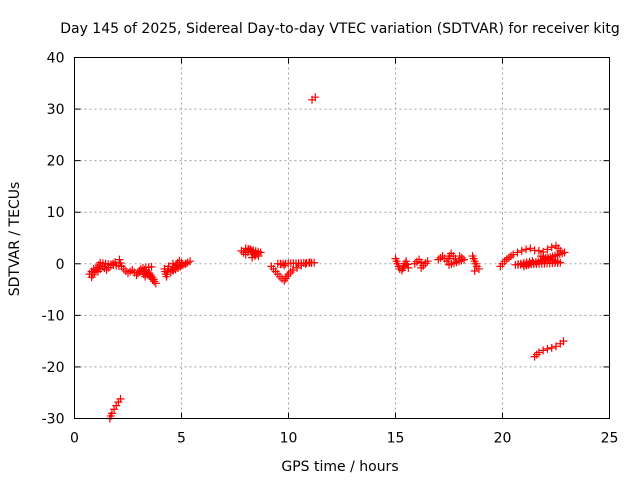 This screenshot has width=640, height=480. I want to click on y-tick-label: 20, so click(56, 162).